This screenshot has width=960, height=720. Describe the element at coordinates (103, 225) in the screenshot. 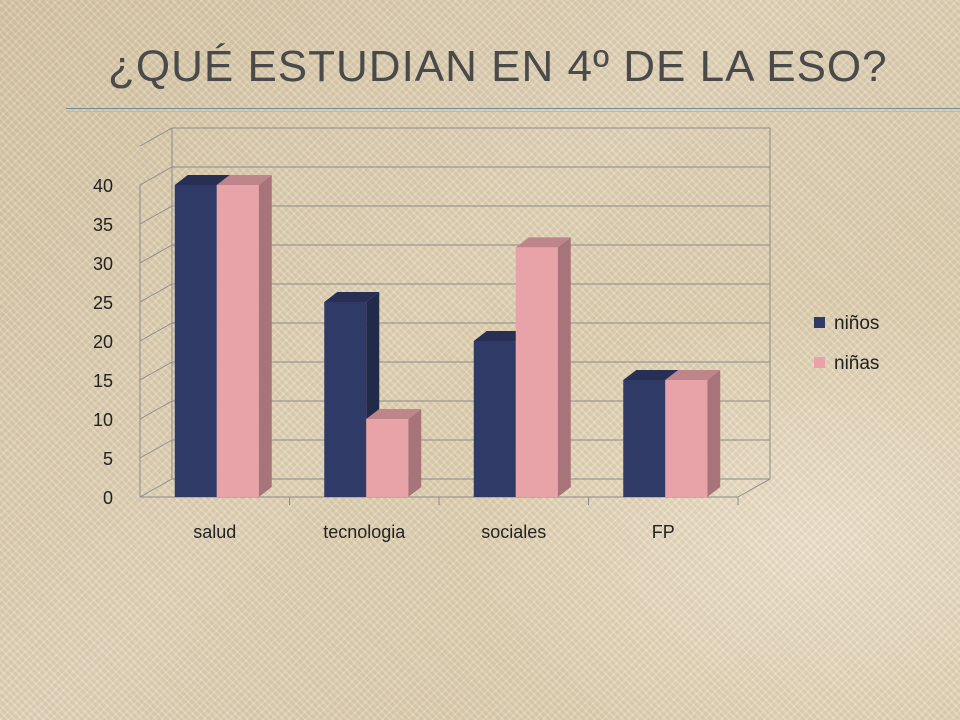

I see `y-tick-label: 35` at that location.